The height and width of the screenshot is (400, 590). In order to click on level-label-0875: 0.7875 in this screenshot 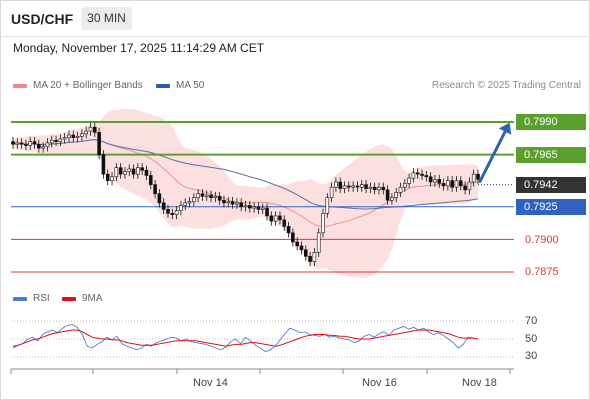, I will do `click(542, 272)`.